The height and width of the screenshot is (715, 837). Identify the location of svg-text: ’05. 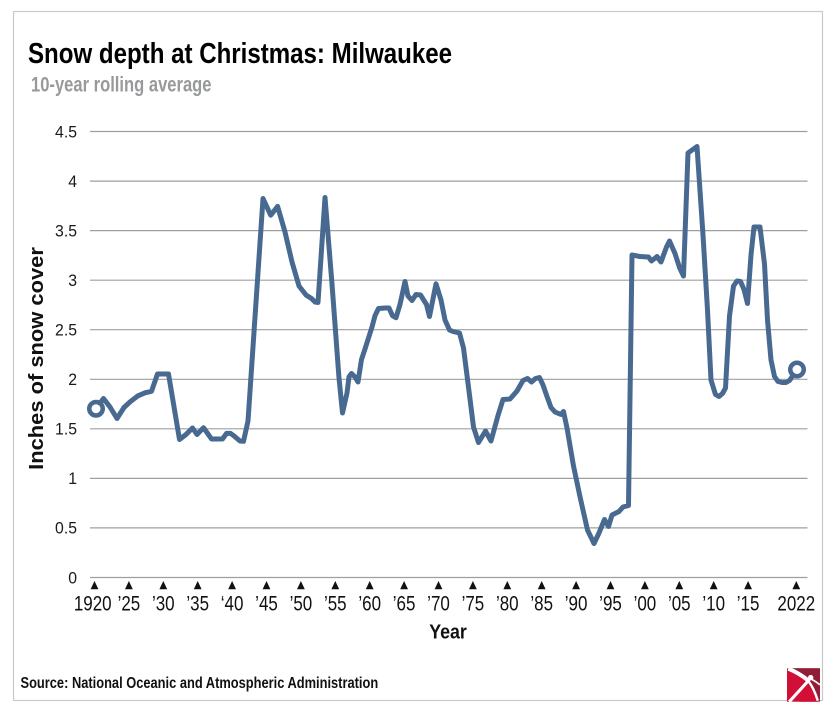
(679, 604).